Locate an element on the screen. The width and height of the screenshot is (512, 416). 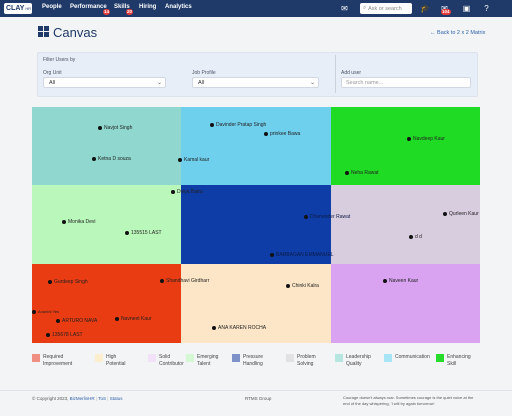
job-profile-label: Job Profile is located at coordinates (204, 73).